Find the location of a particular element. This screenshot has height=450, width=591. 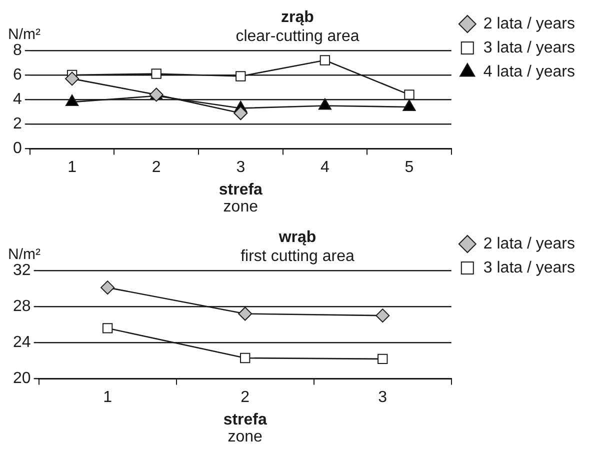

y-tick-label: 28 is located at coordinates (22, 306).